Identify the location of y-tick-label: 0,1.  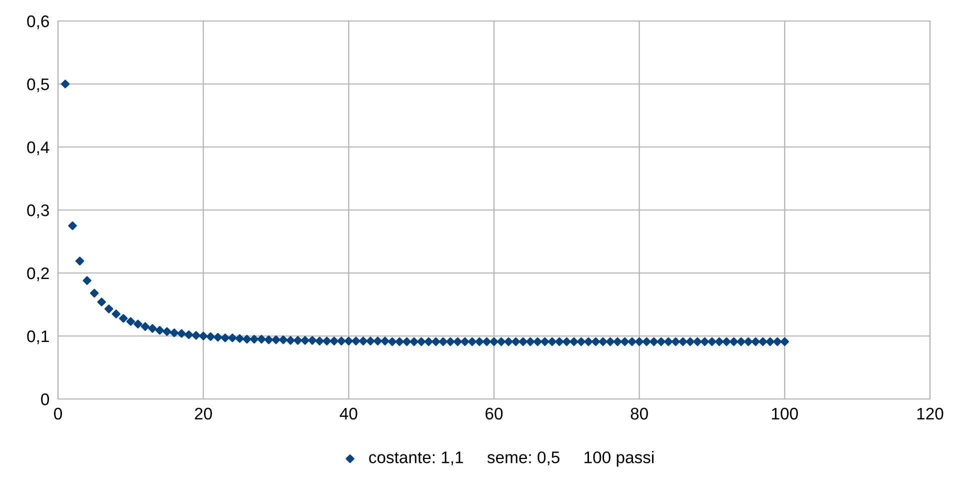
(38, 337).